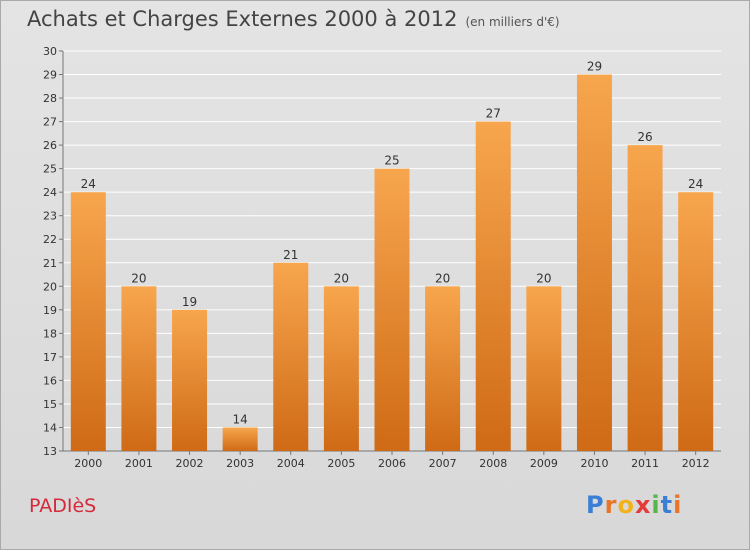  I want to click on x-tick-label: 2009, so click(544, 463).